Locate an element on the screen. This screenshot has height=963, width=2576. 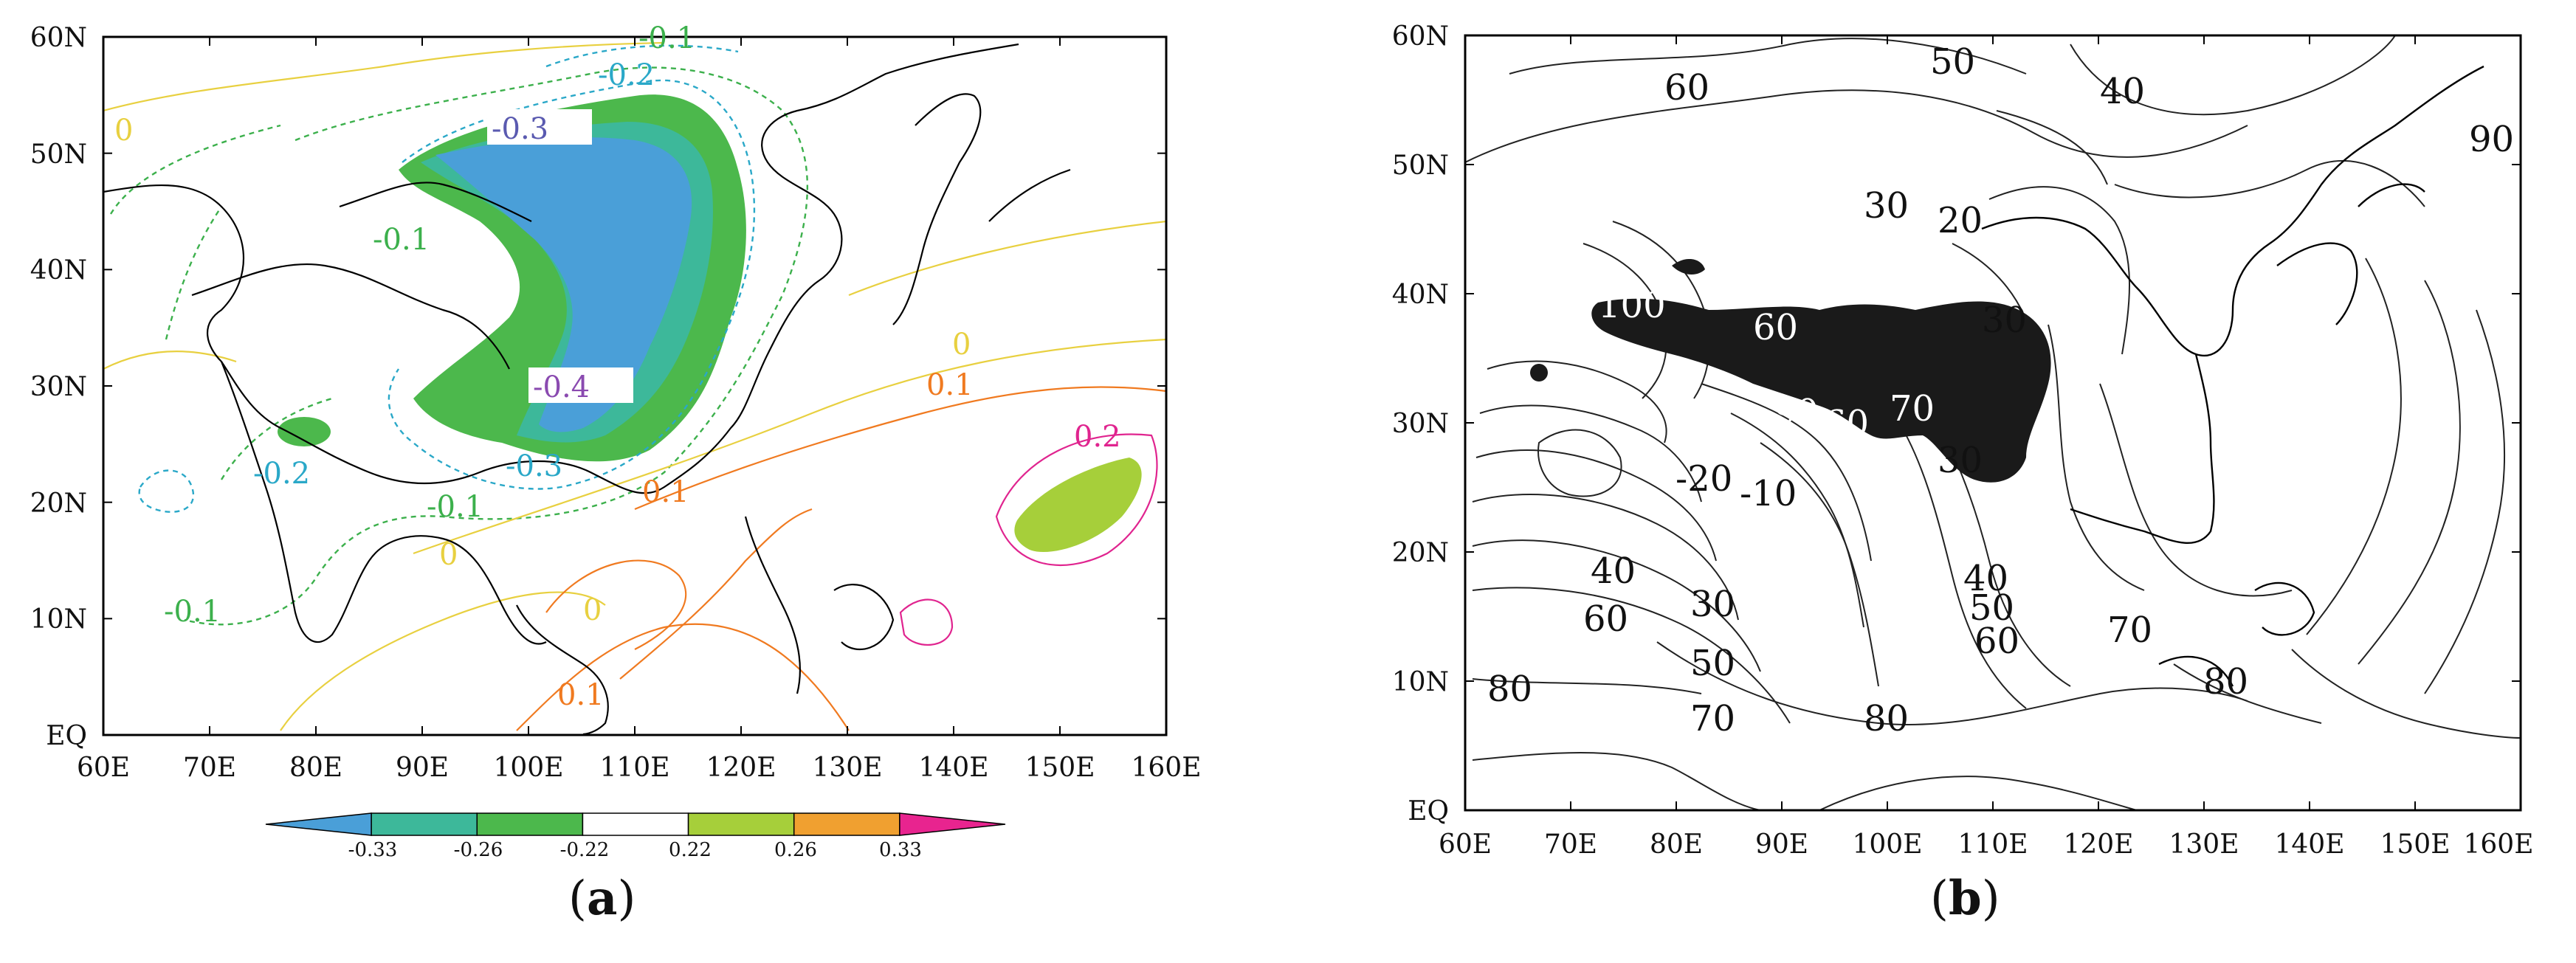
lat-label: 40N is located at coordinates (1420, 295).